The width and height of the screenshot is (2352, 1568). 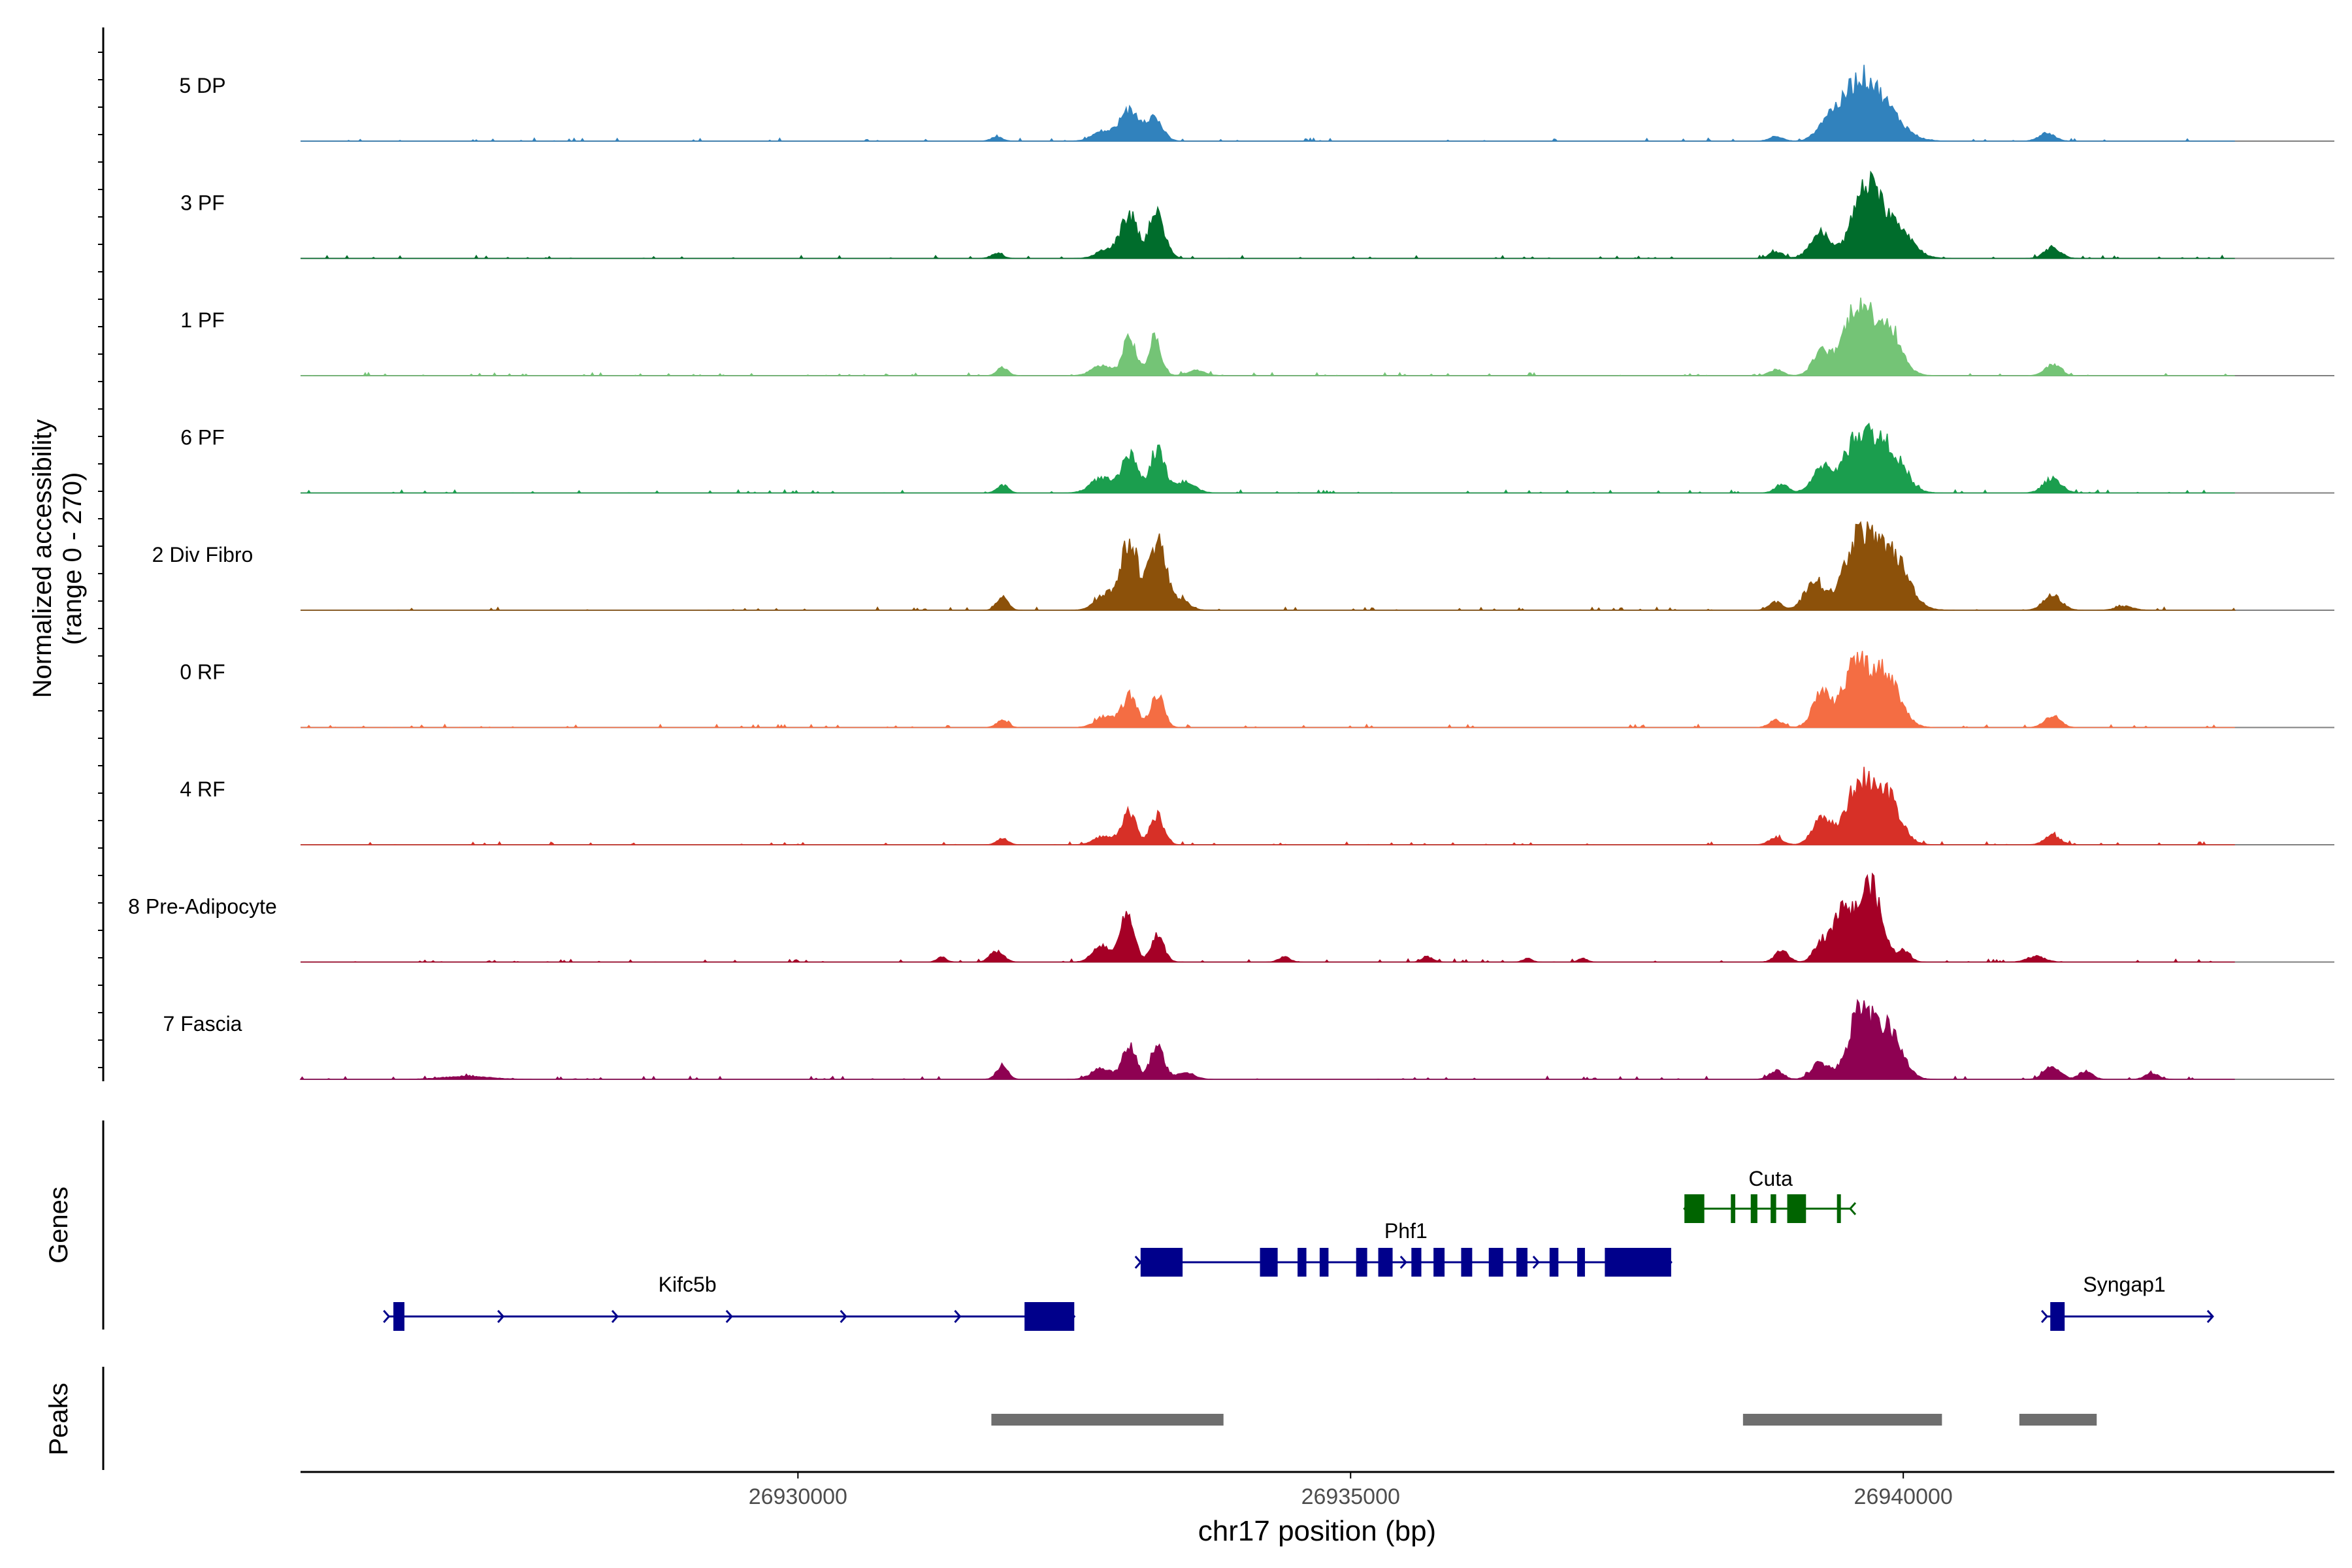 I want to click on y-axis, so click(x=101, y=554).